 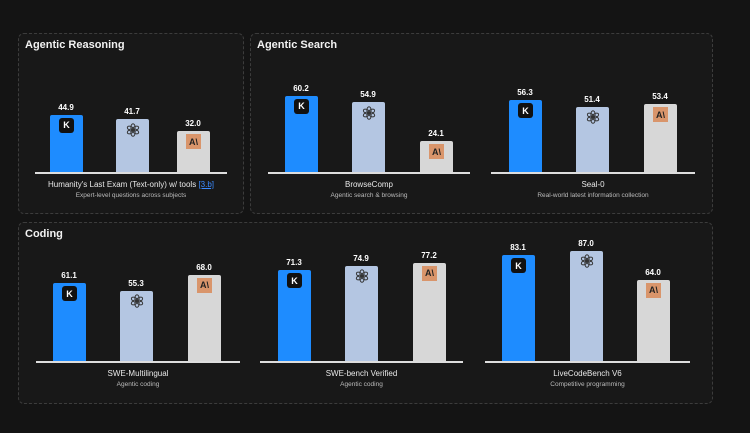 What do you see at coordinates (586, 243) in the screenshot?
I see `value-label: 87.0` at bounding box center [586, 243].